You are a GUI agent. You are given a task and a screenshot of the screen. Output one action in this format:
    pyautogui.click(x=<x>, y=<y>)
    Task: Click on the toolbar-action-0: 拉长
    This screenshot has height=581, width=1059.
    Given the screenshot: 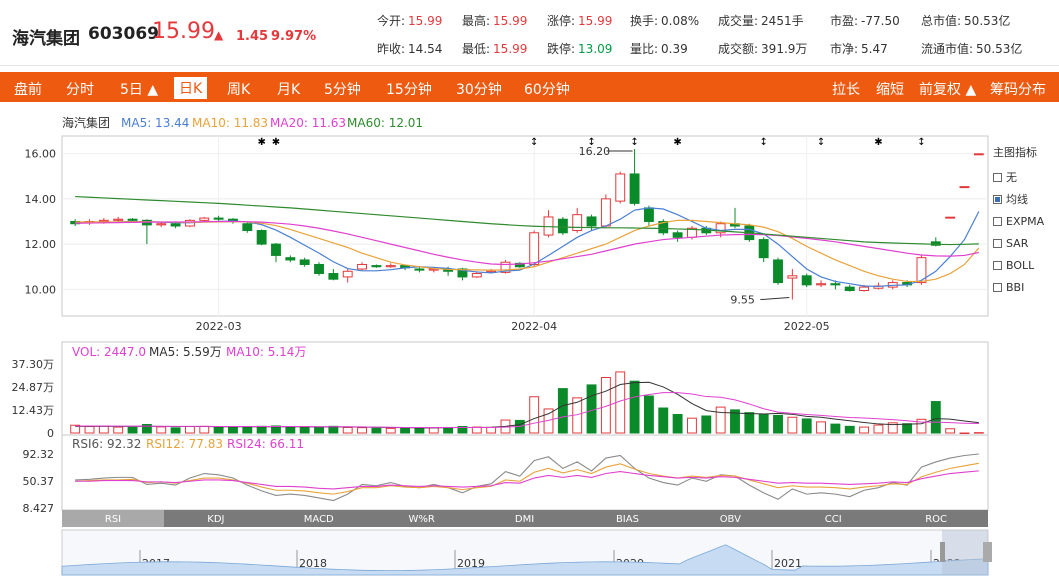 What is the action you would take?
    pyautogui.click(x=846, y=90)
    